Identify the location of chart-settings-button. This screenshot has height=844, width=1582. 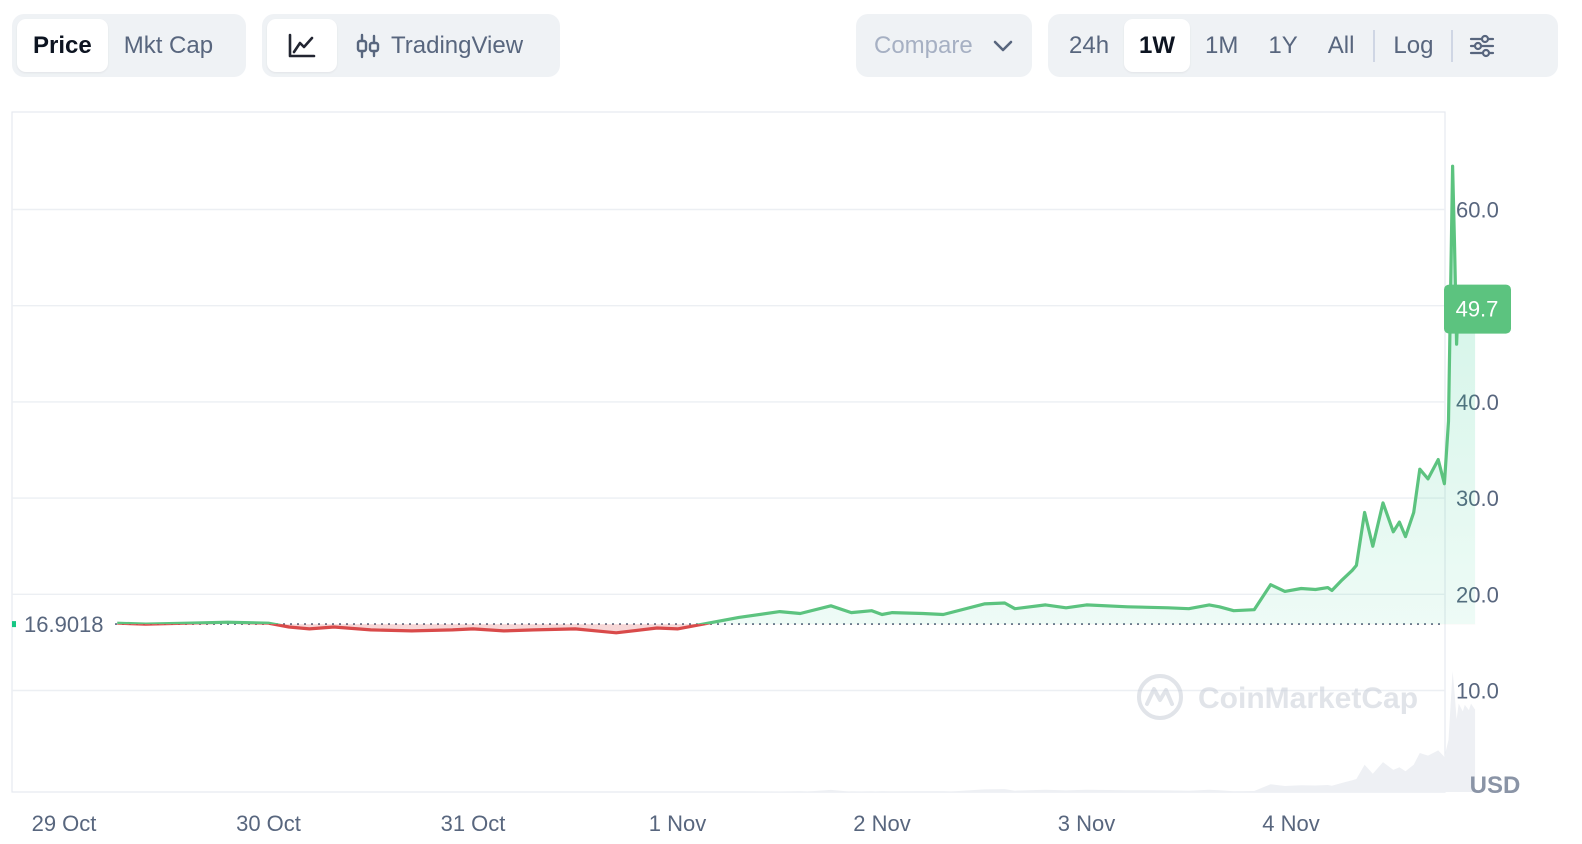
(1482, 45).